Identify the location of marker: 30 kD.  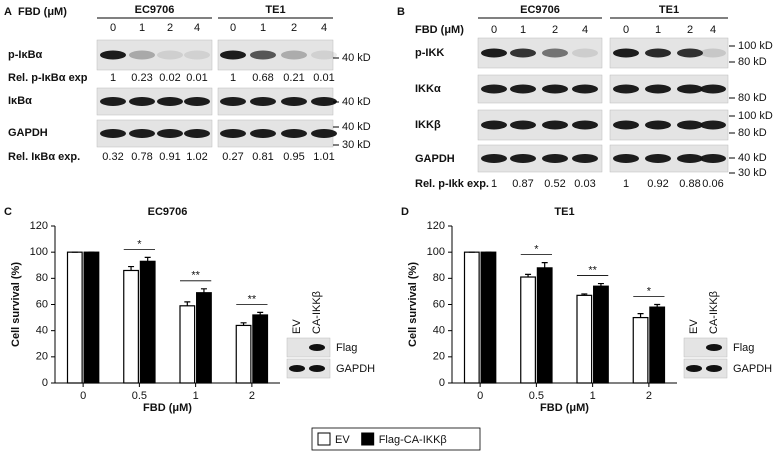
(752, 173).